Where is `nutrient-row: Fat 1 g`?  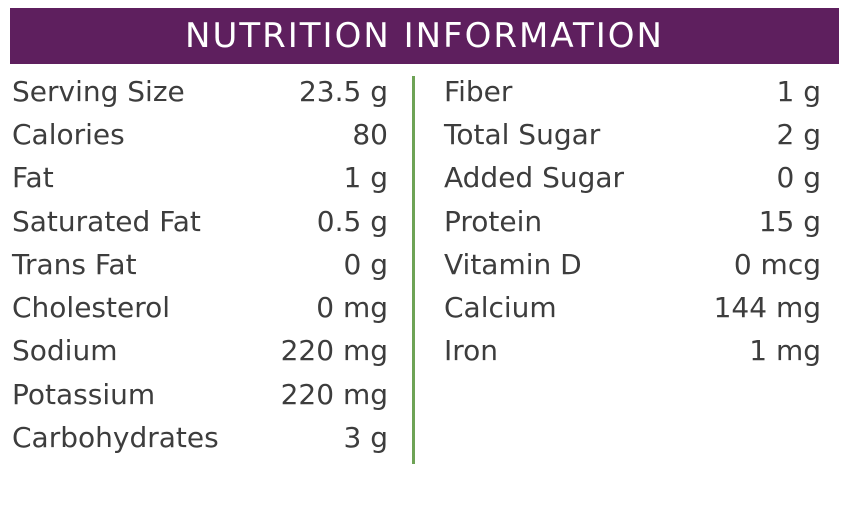 nutrient-row: Fat 1 g is located at coordinates (200, 178).